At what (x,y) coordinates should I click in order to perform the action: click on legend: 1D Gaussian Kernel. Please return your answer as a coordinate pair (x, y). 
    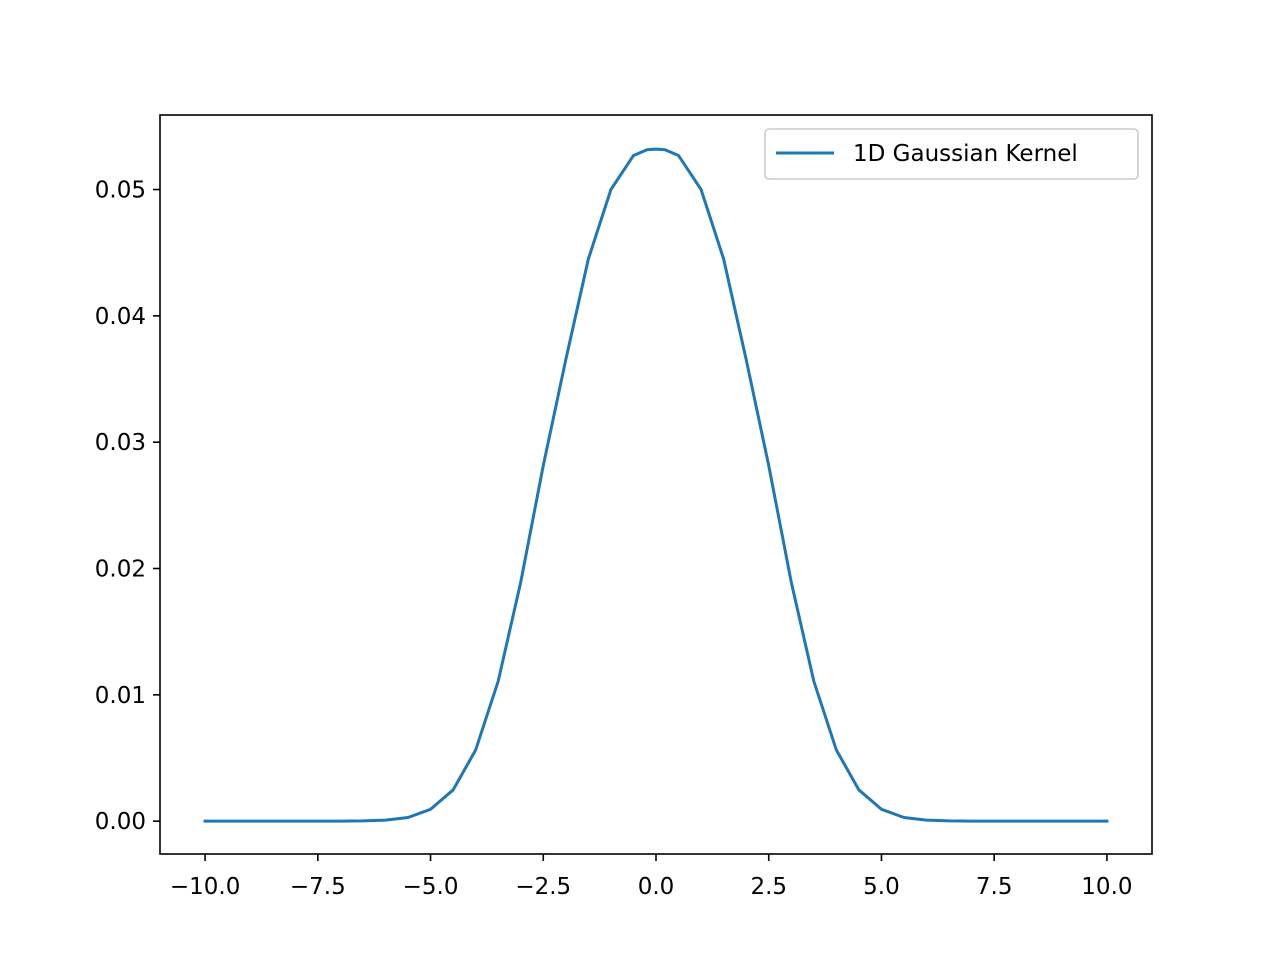
    Looking at the image, I should click on (951, 154).